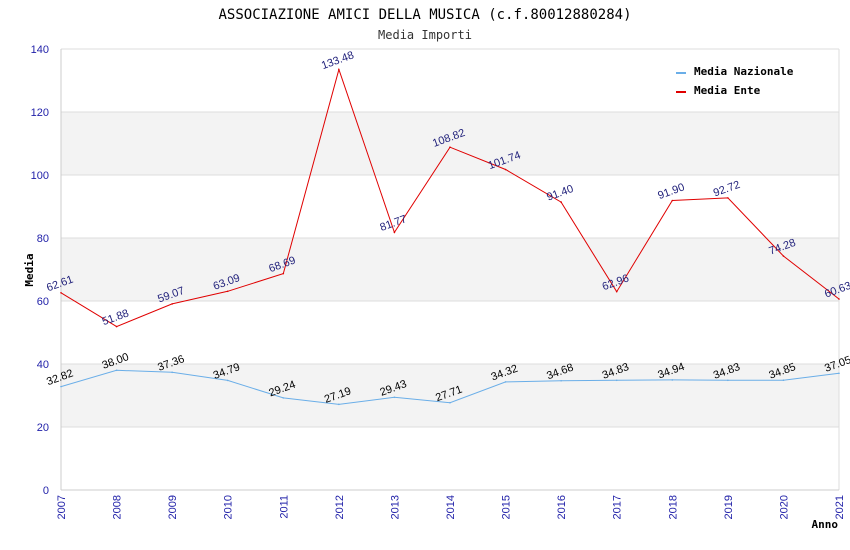  Describe the element at coordinates (29, 269) in the screenshot. I see `y-axis-label: Media` at that location.